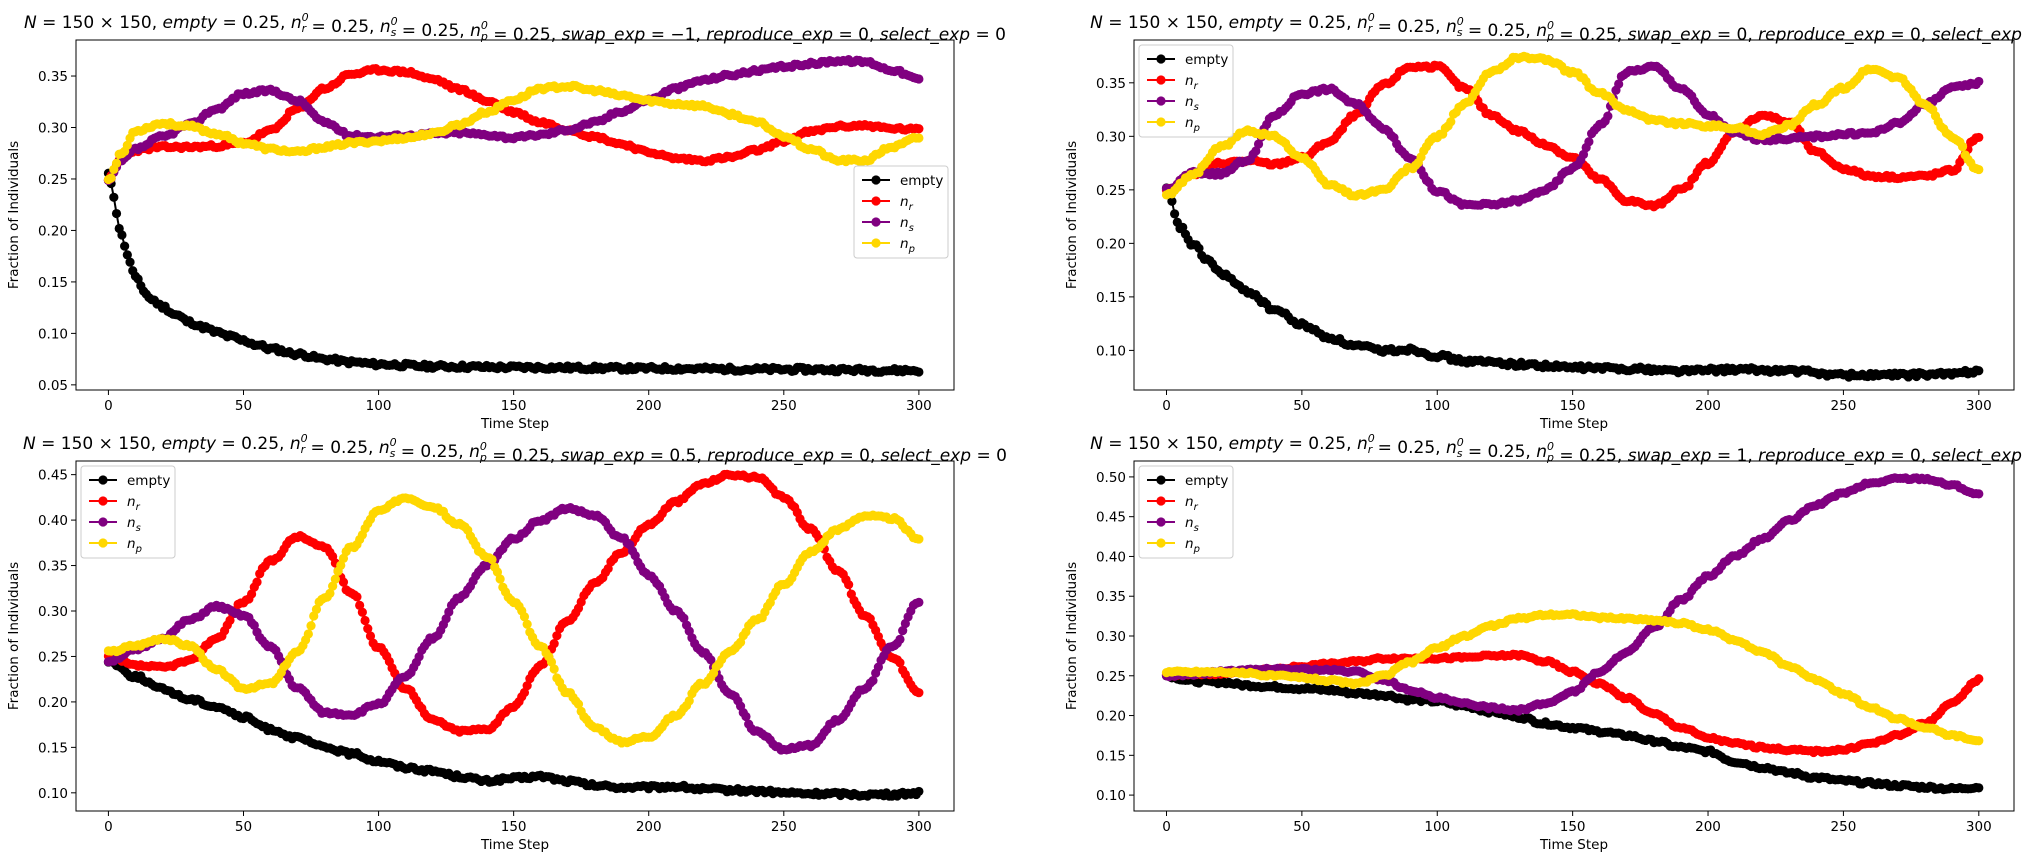  I want to click on legend-box, so click(901, 212).